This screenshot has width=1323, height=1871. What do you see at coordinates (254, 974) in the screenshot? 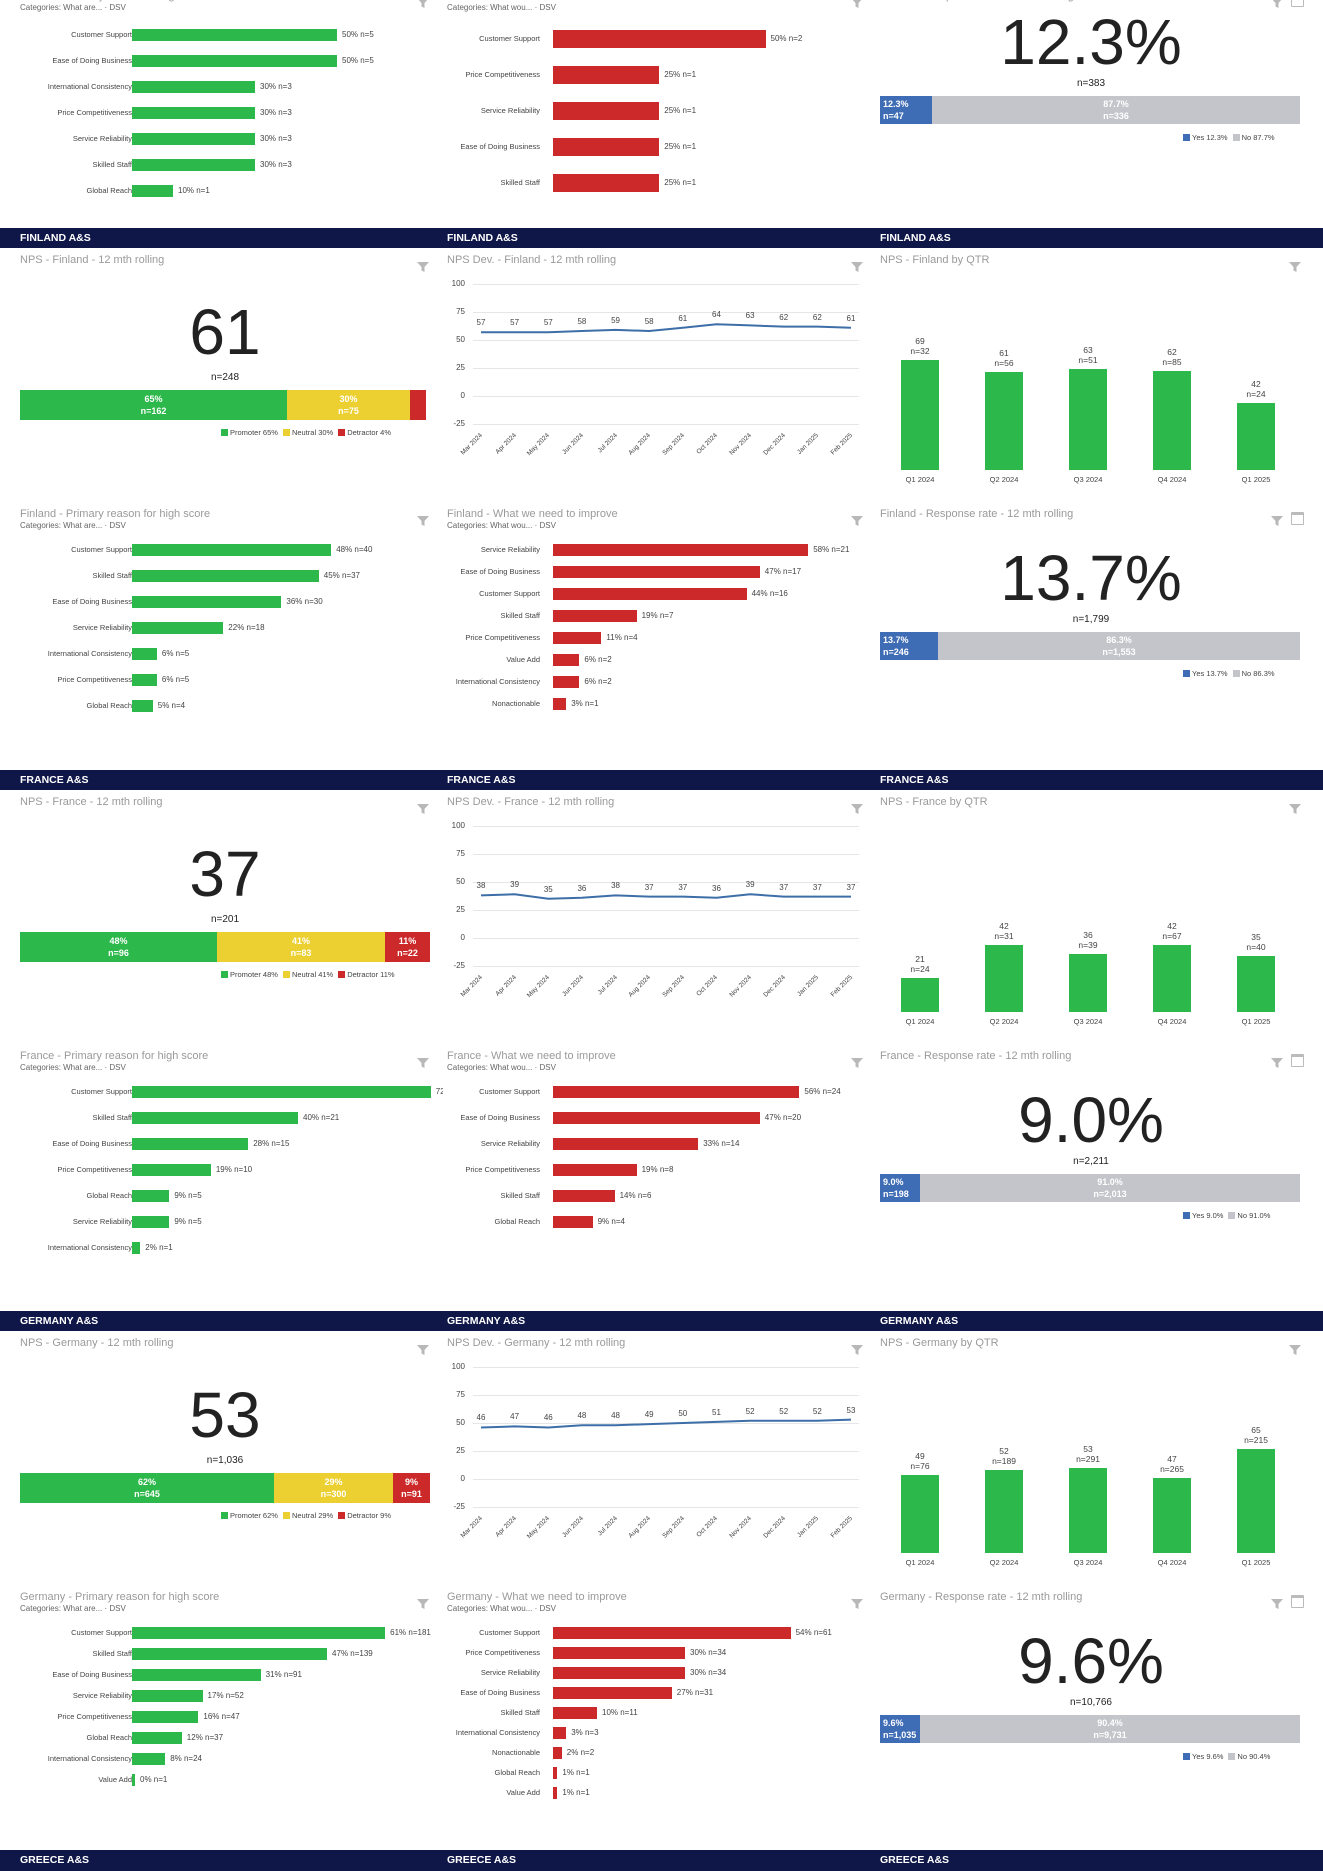
I see `legend-label: Promoter 48%` at bounding box center [254, 974].